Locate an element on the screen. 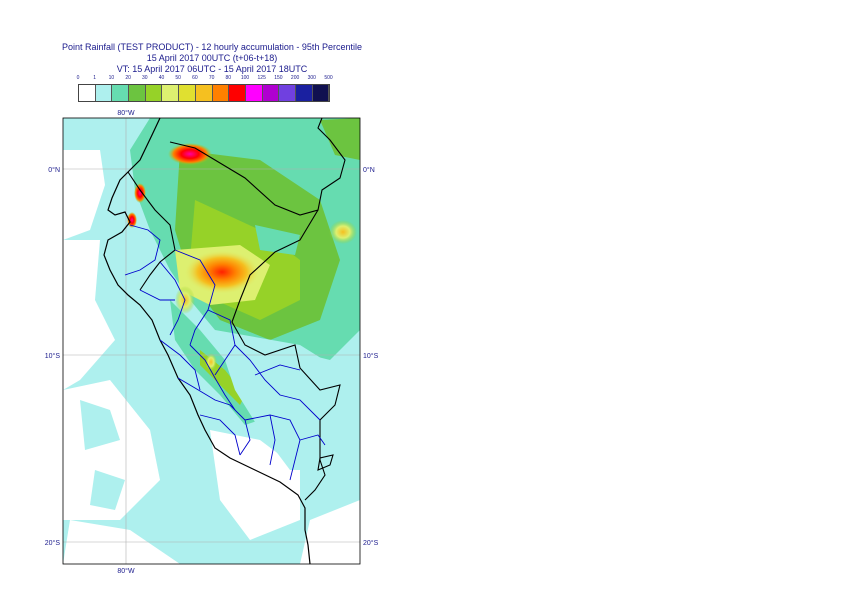 This screenshot has width=842, height=596. legend-label: 50 is located at coordinates (178, 78).